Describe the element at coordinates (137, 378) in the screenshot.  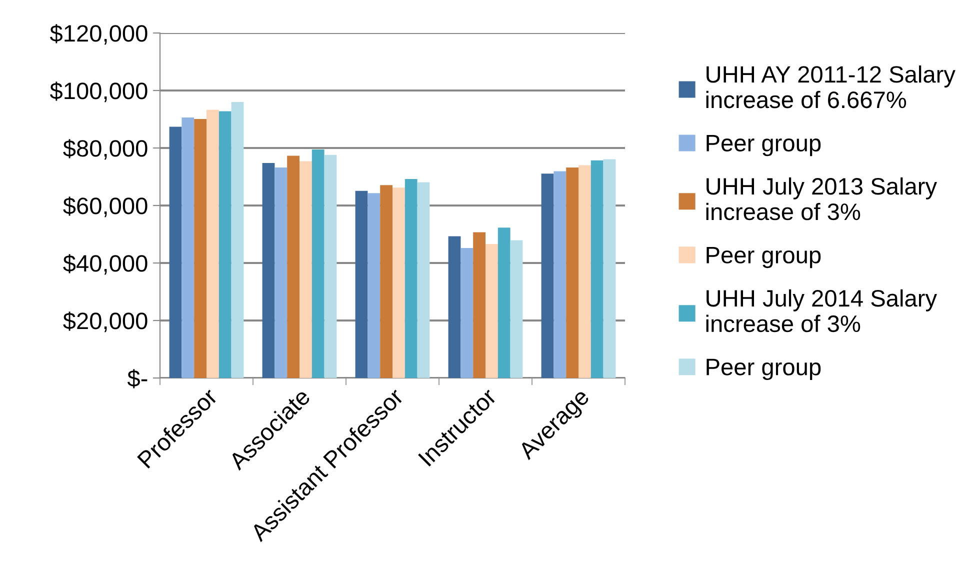
I see `y-tick-label: $-` at that location.